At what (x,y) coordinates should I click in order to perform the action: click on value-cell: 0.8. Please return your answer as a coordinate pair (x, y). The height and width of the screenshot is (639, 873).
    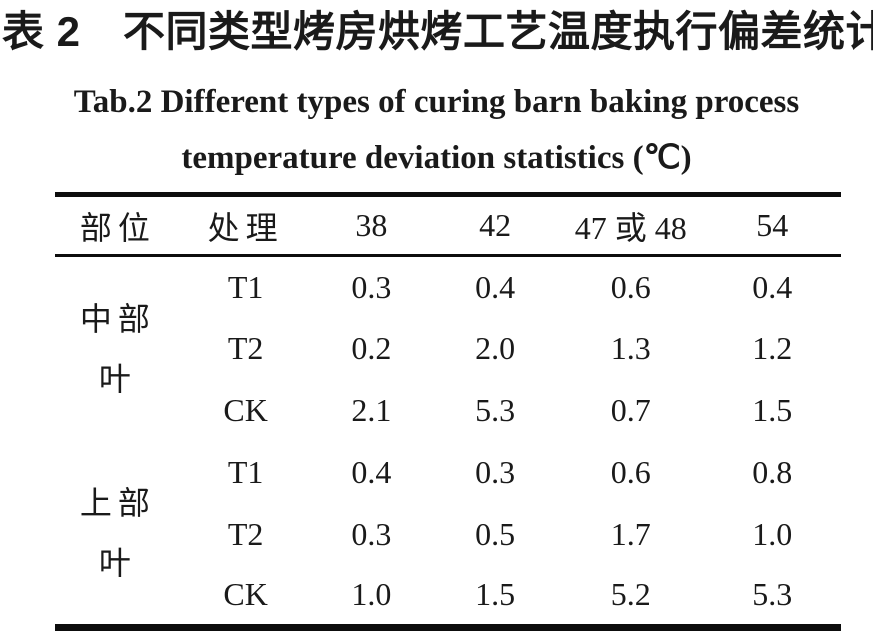
    Looking at the image, I should click on (772, 472).